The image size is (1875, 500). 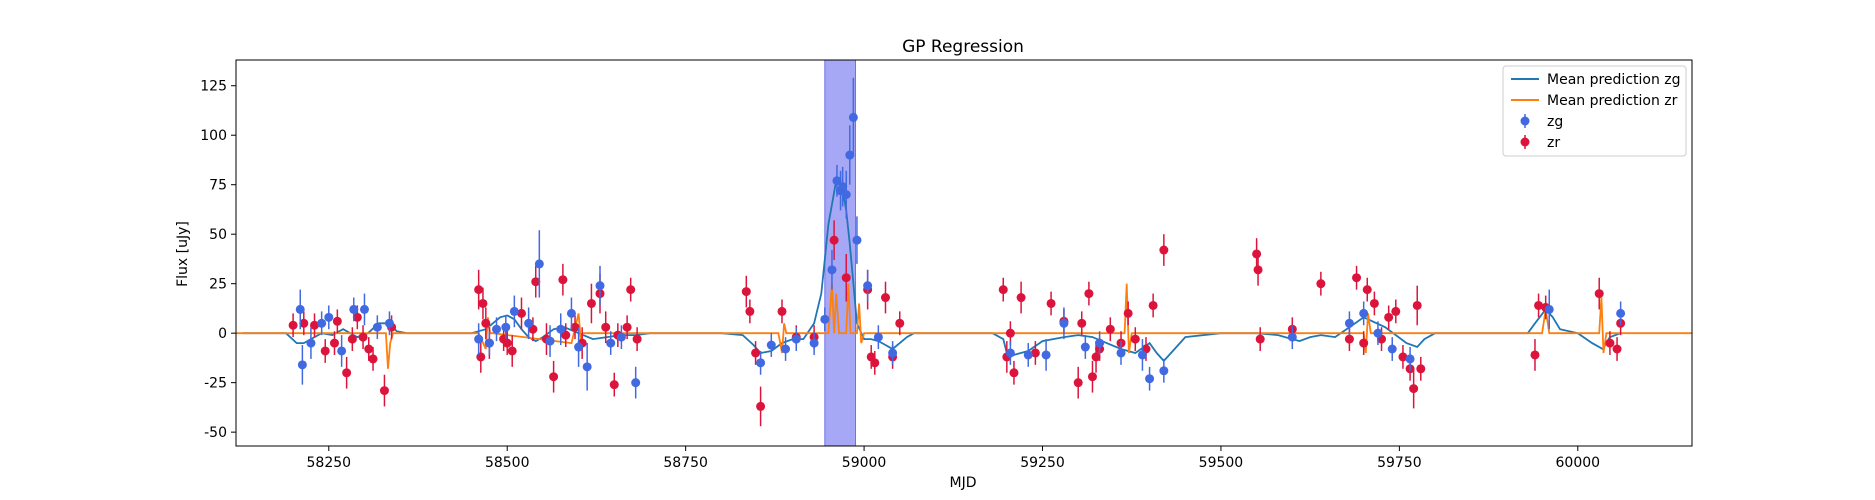 I want to click on x-tick-label: 58500, so click(x=507, y=463).